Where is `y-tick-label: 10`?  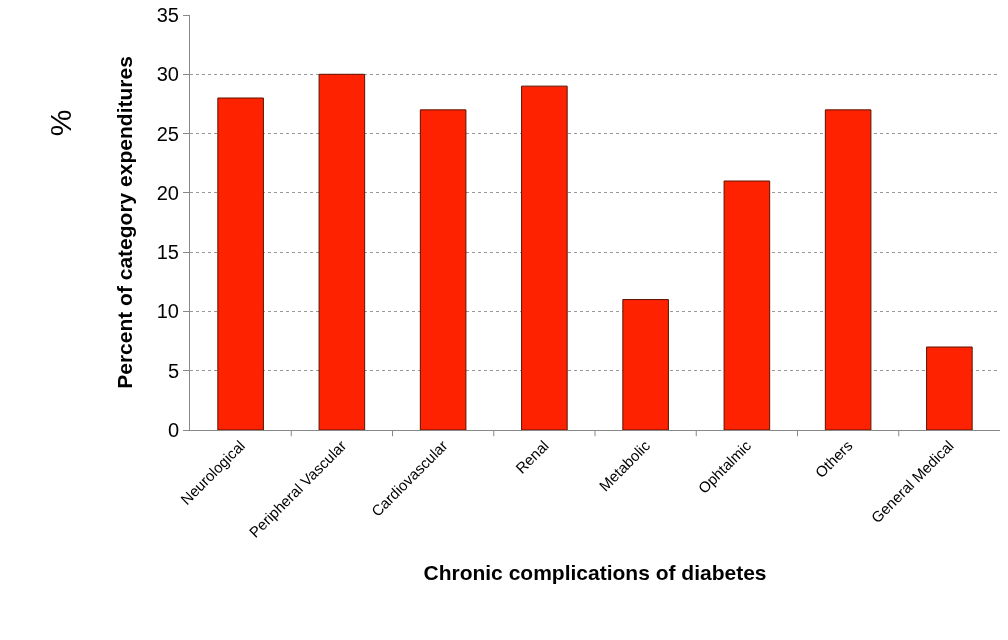 y-tick-label: 10 is located at coordinates (167, 311).